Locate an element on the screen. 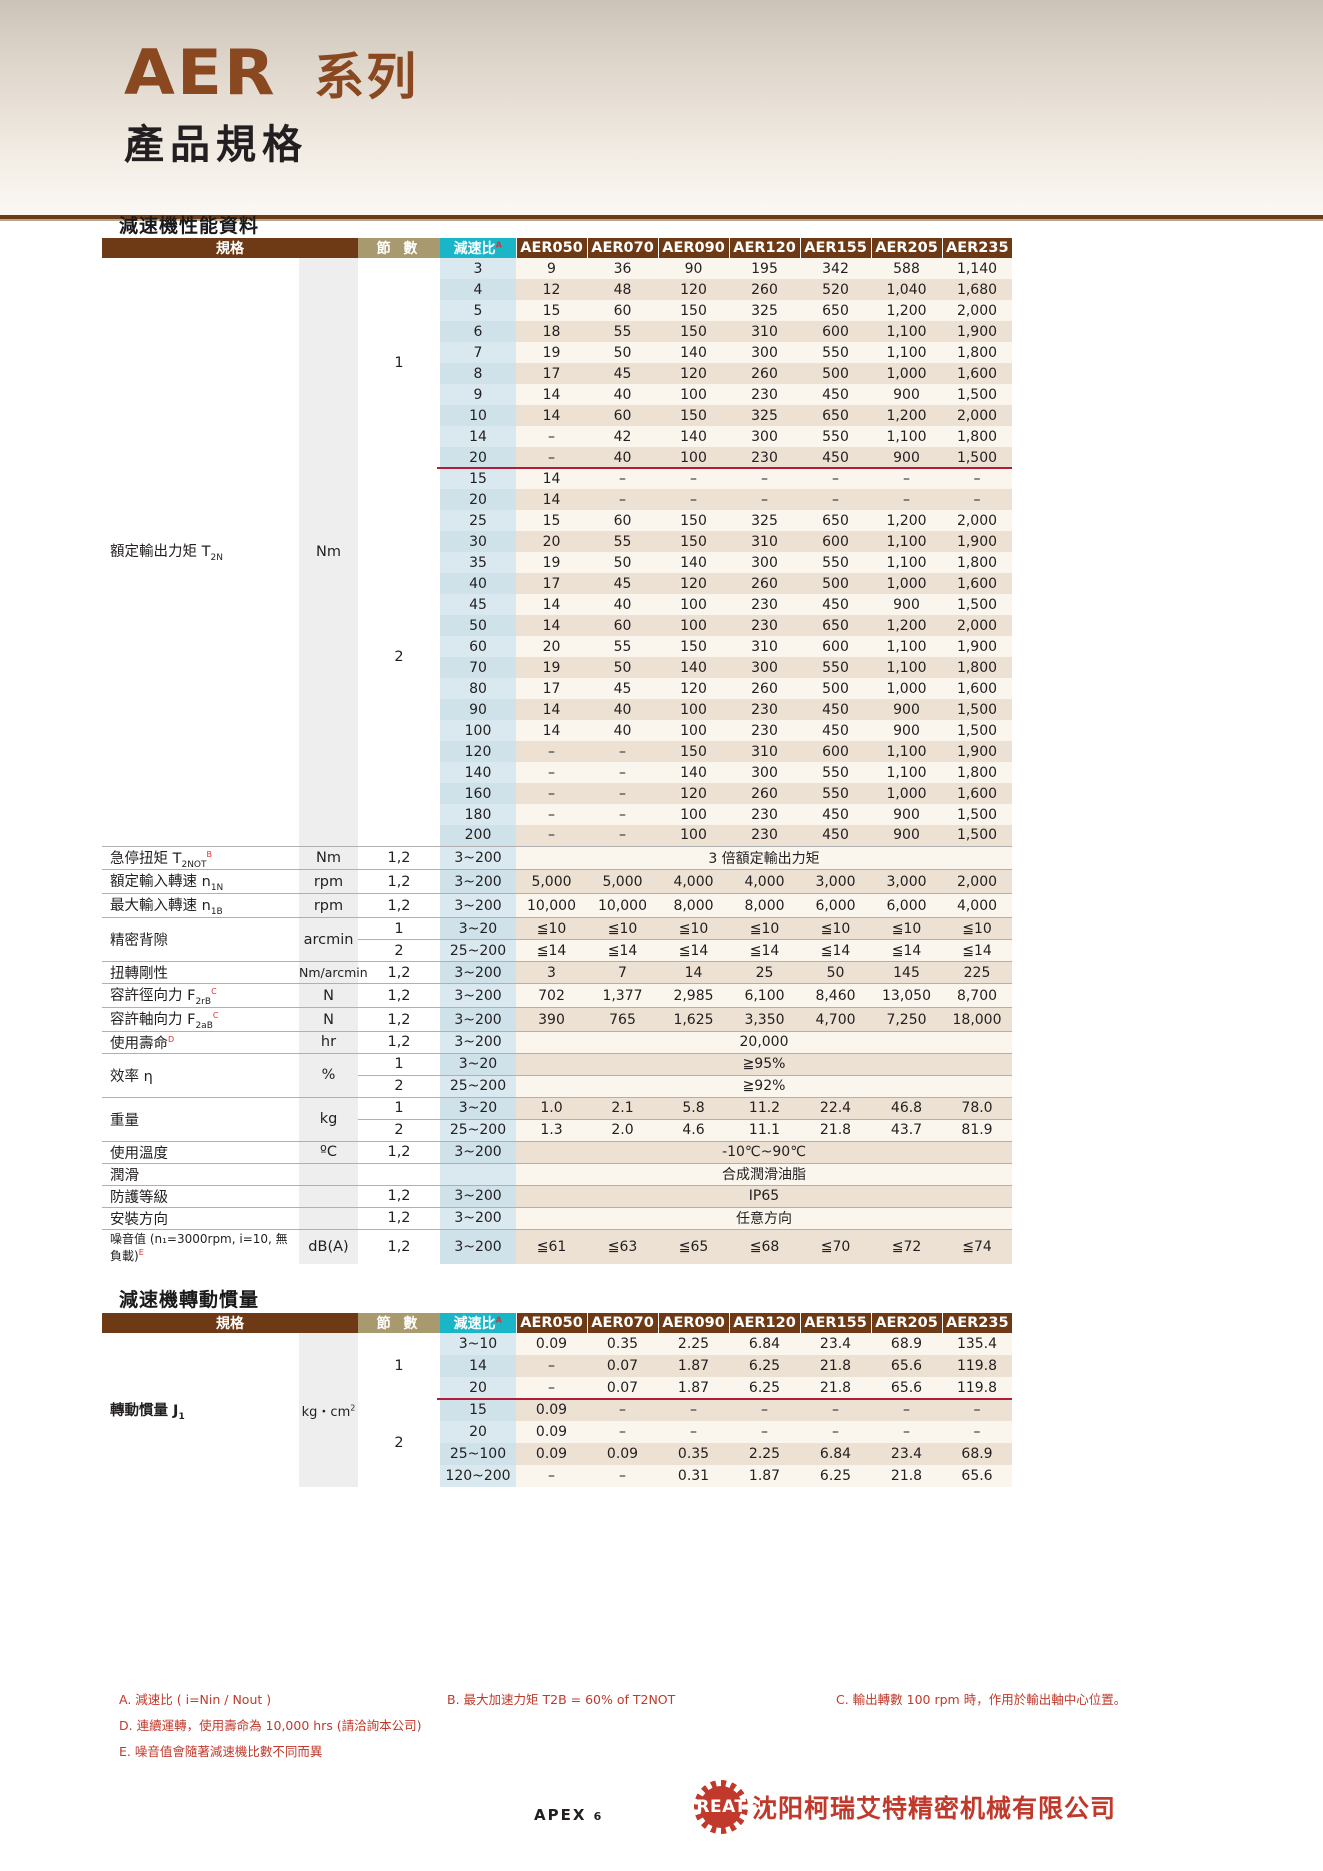  cell-AER120: 230 is located at coordinates (764, 457).